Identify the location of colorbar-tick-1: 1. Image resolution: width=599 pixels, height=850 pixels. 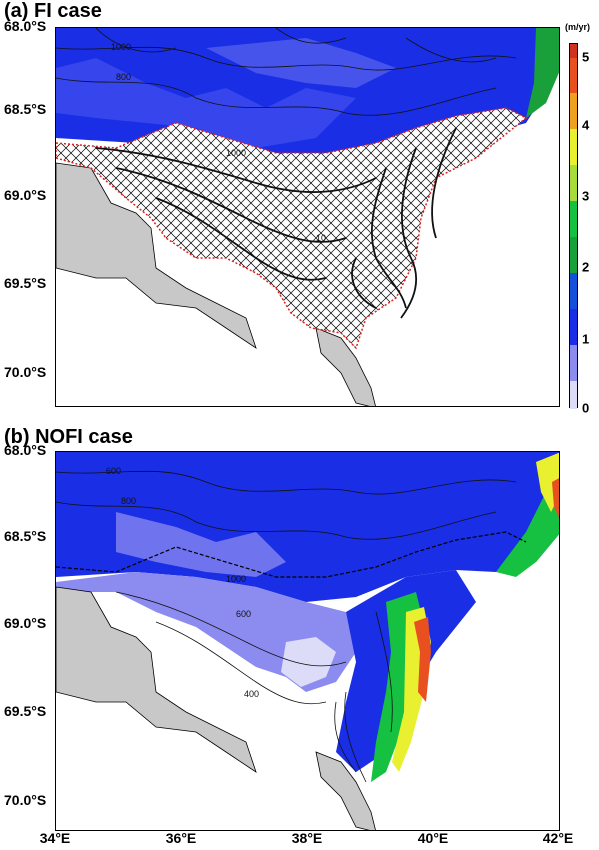
(586, 339).